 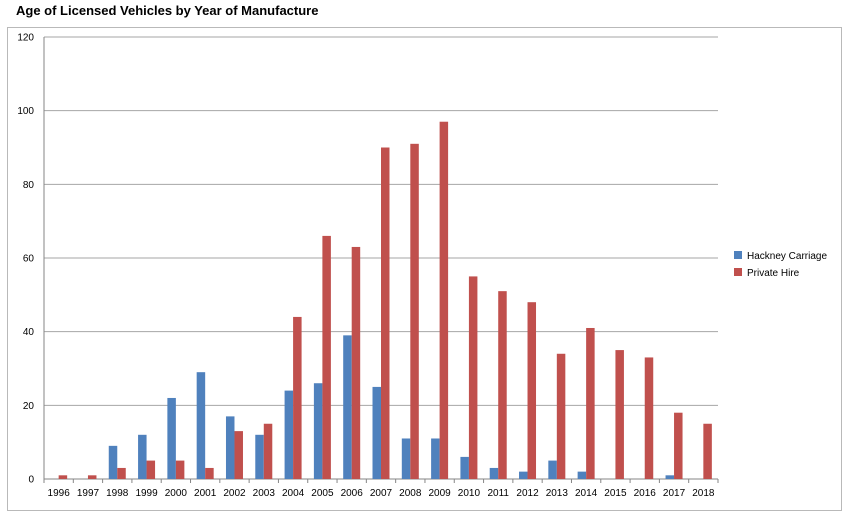 I want to click on bar-hackney-carriage-2014, so click(x=582, y=475).